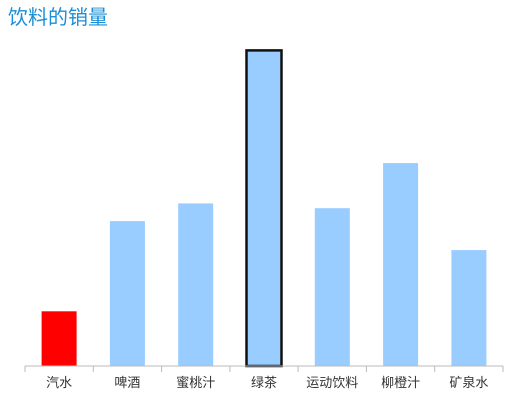 Image resolution: width=505 pixels, height=406 pixels. Describe the element at coordinates (400, 383) in the screenshot. I see `x-tick-label: 柳橙汁` at that location.